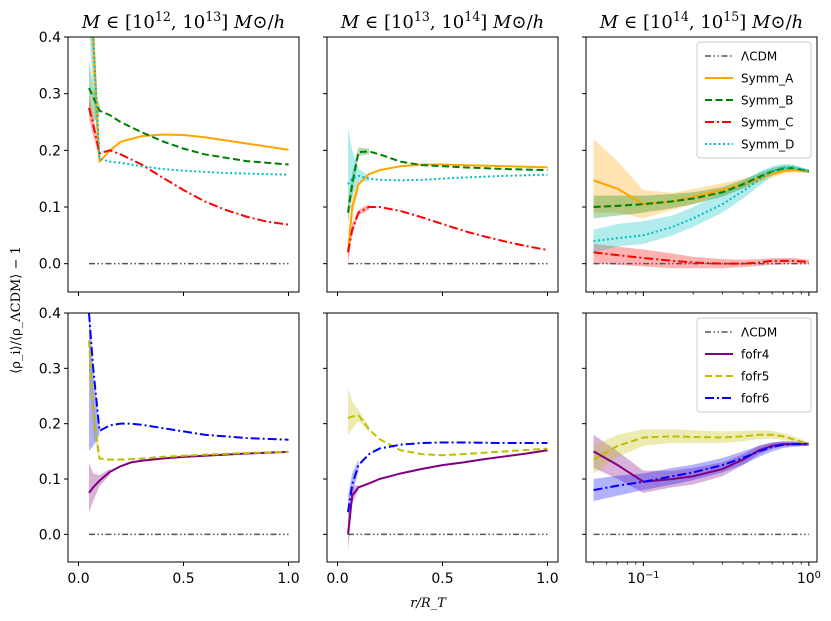  I want to click on panel-bottom-middle-plot-area, so click(447, 469).